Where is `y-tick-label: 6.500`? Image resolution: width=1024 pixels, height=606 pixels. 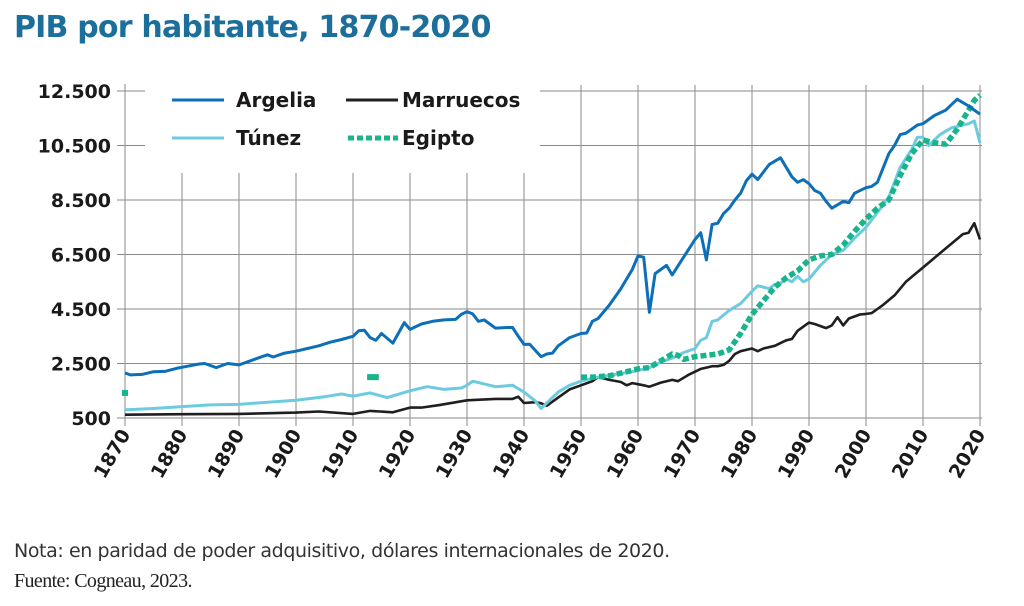 y-tick-label: 6.500 is located at coordinates (81, 256).